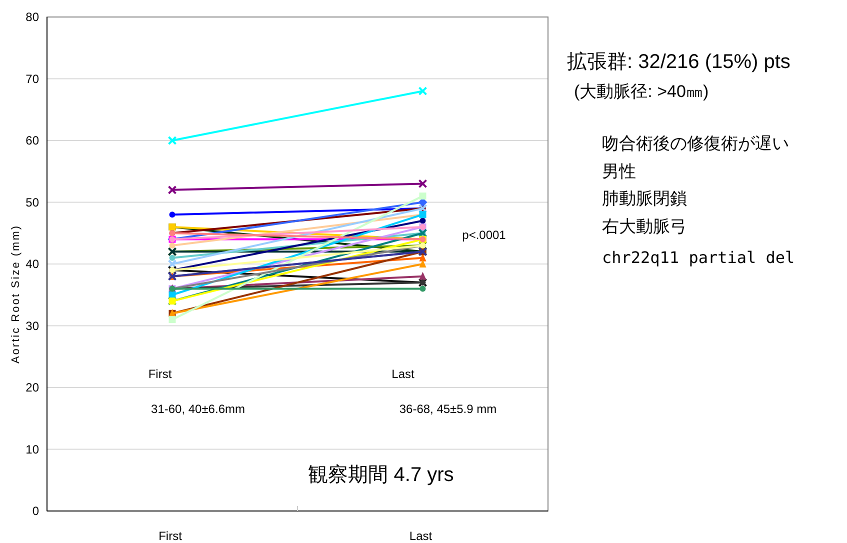  Describe the element at coordinates (448, 409) in the screenshot. I see `annotation: 36-68, 45±5.9 mm` at that location.